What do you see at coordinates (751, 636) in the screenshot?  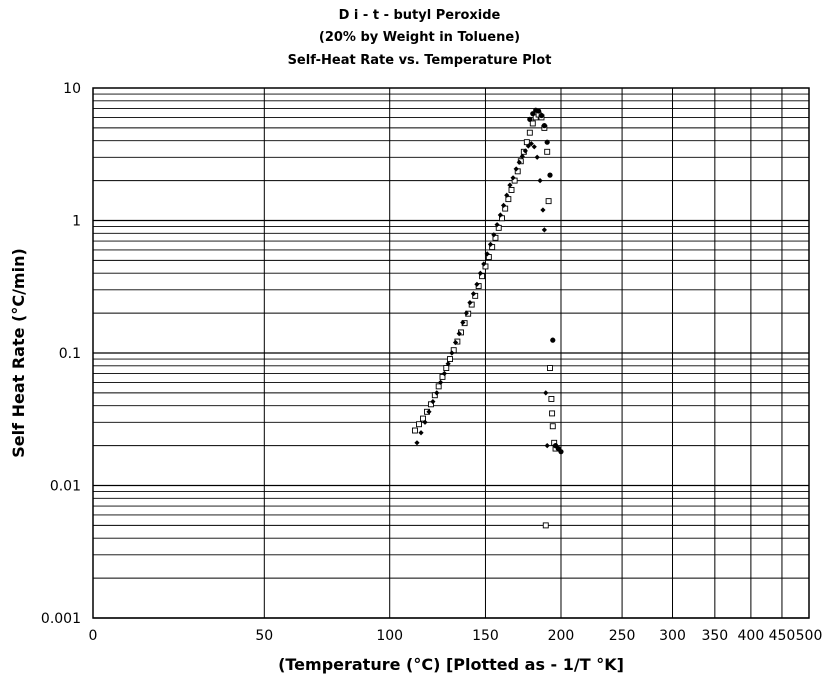 I see `x-tick-label: 400` at bounding box center [751, 636].